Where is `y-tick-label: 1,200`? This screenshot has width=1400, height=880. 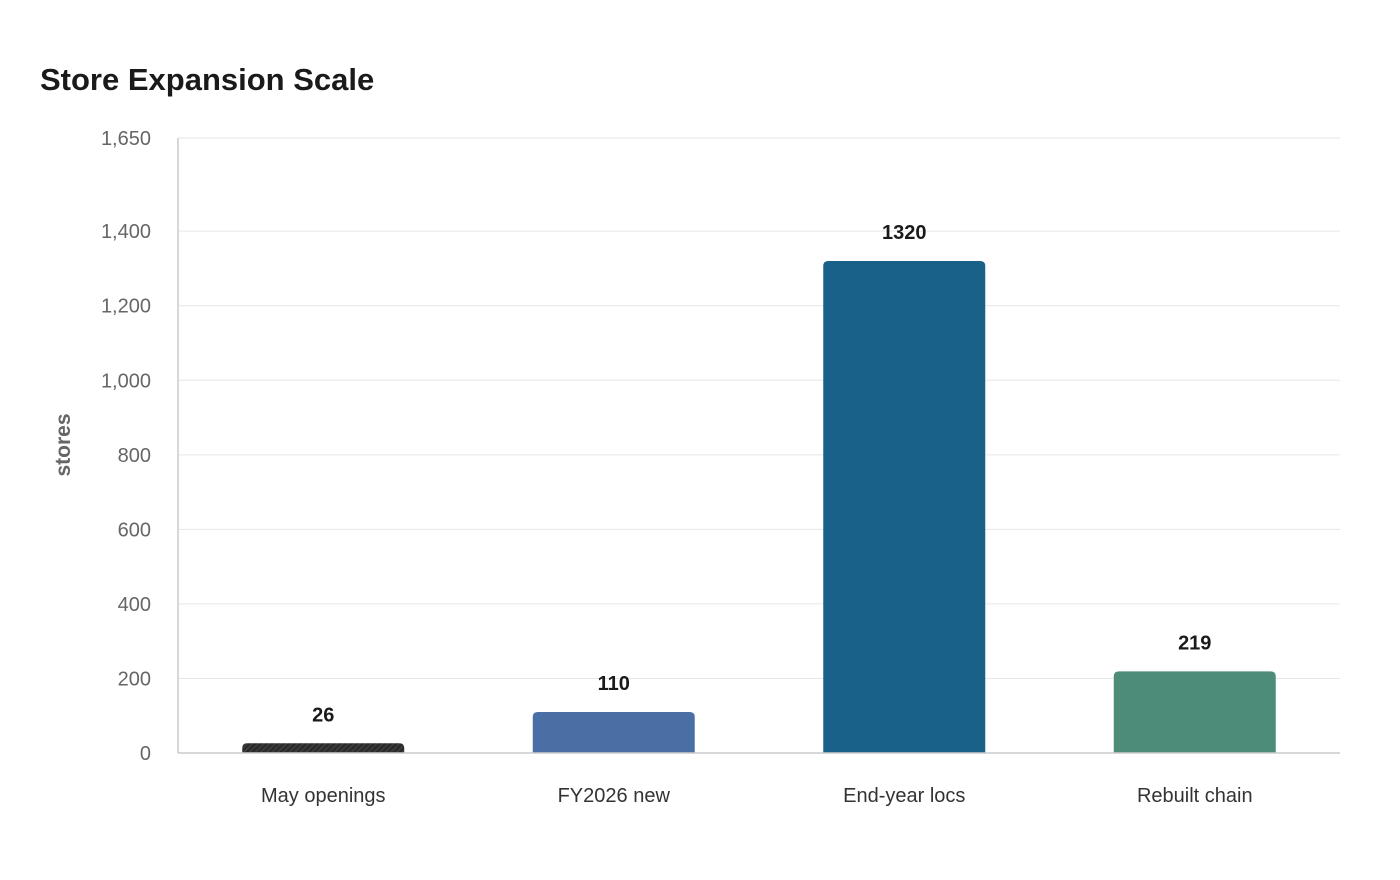 y-tick-label: 1,200 is located at coordinates (126, 307).